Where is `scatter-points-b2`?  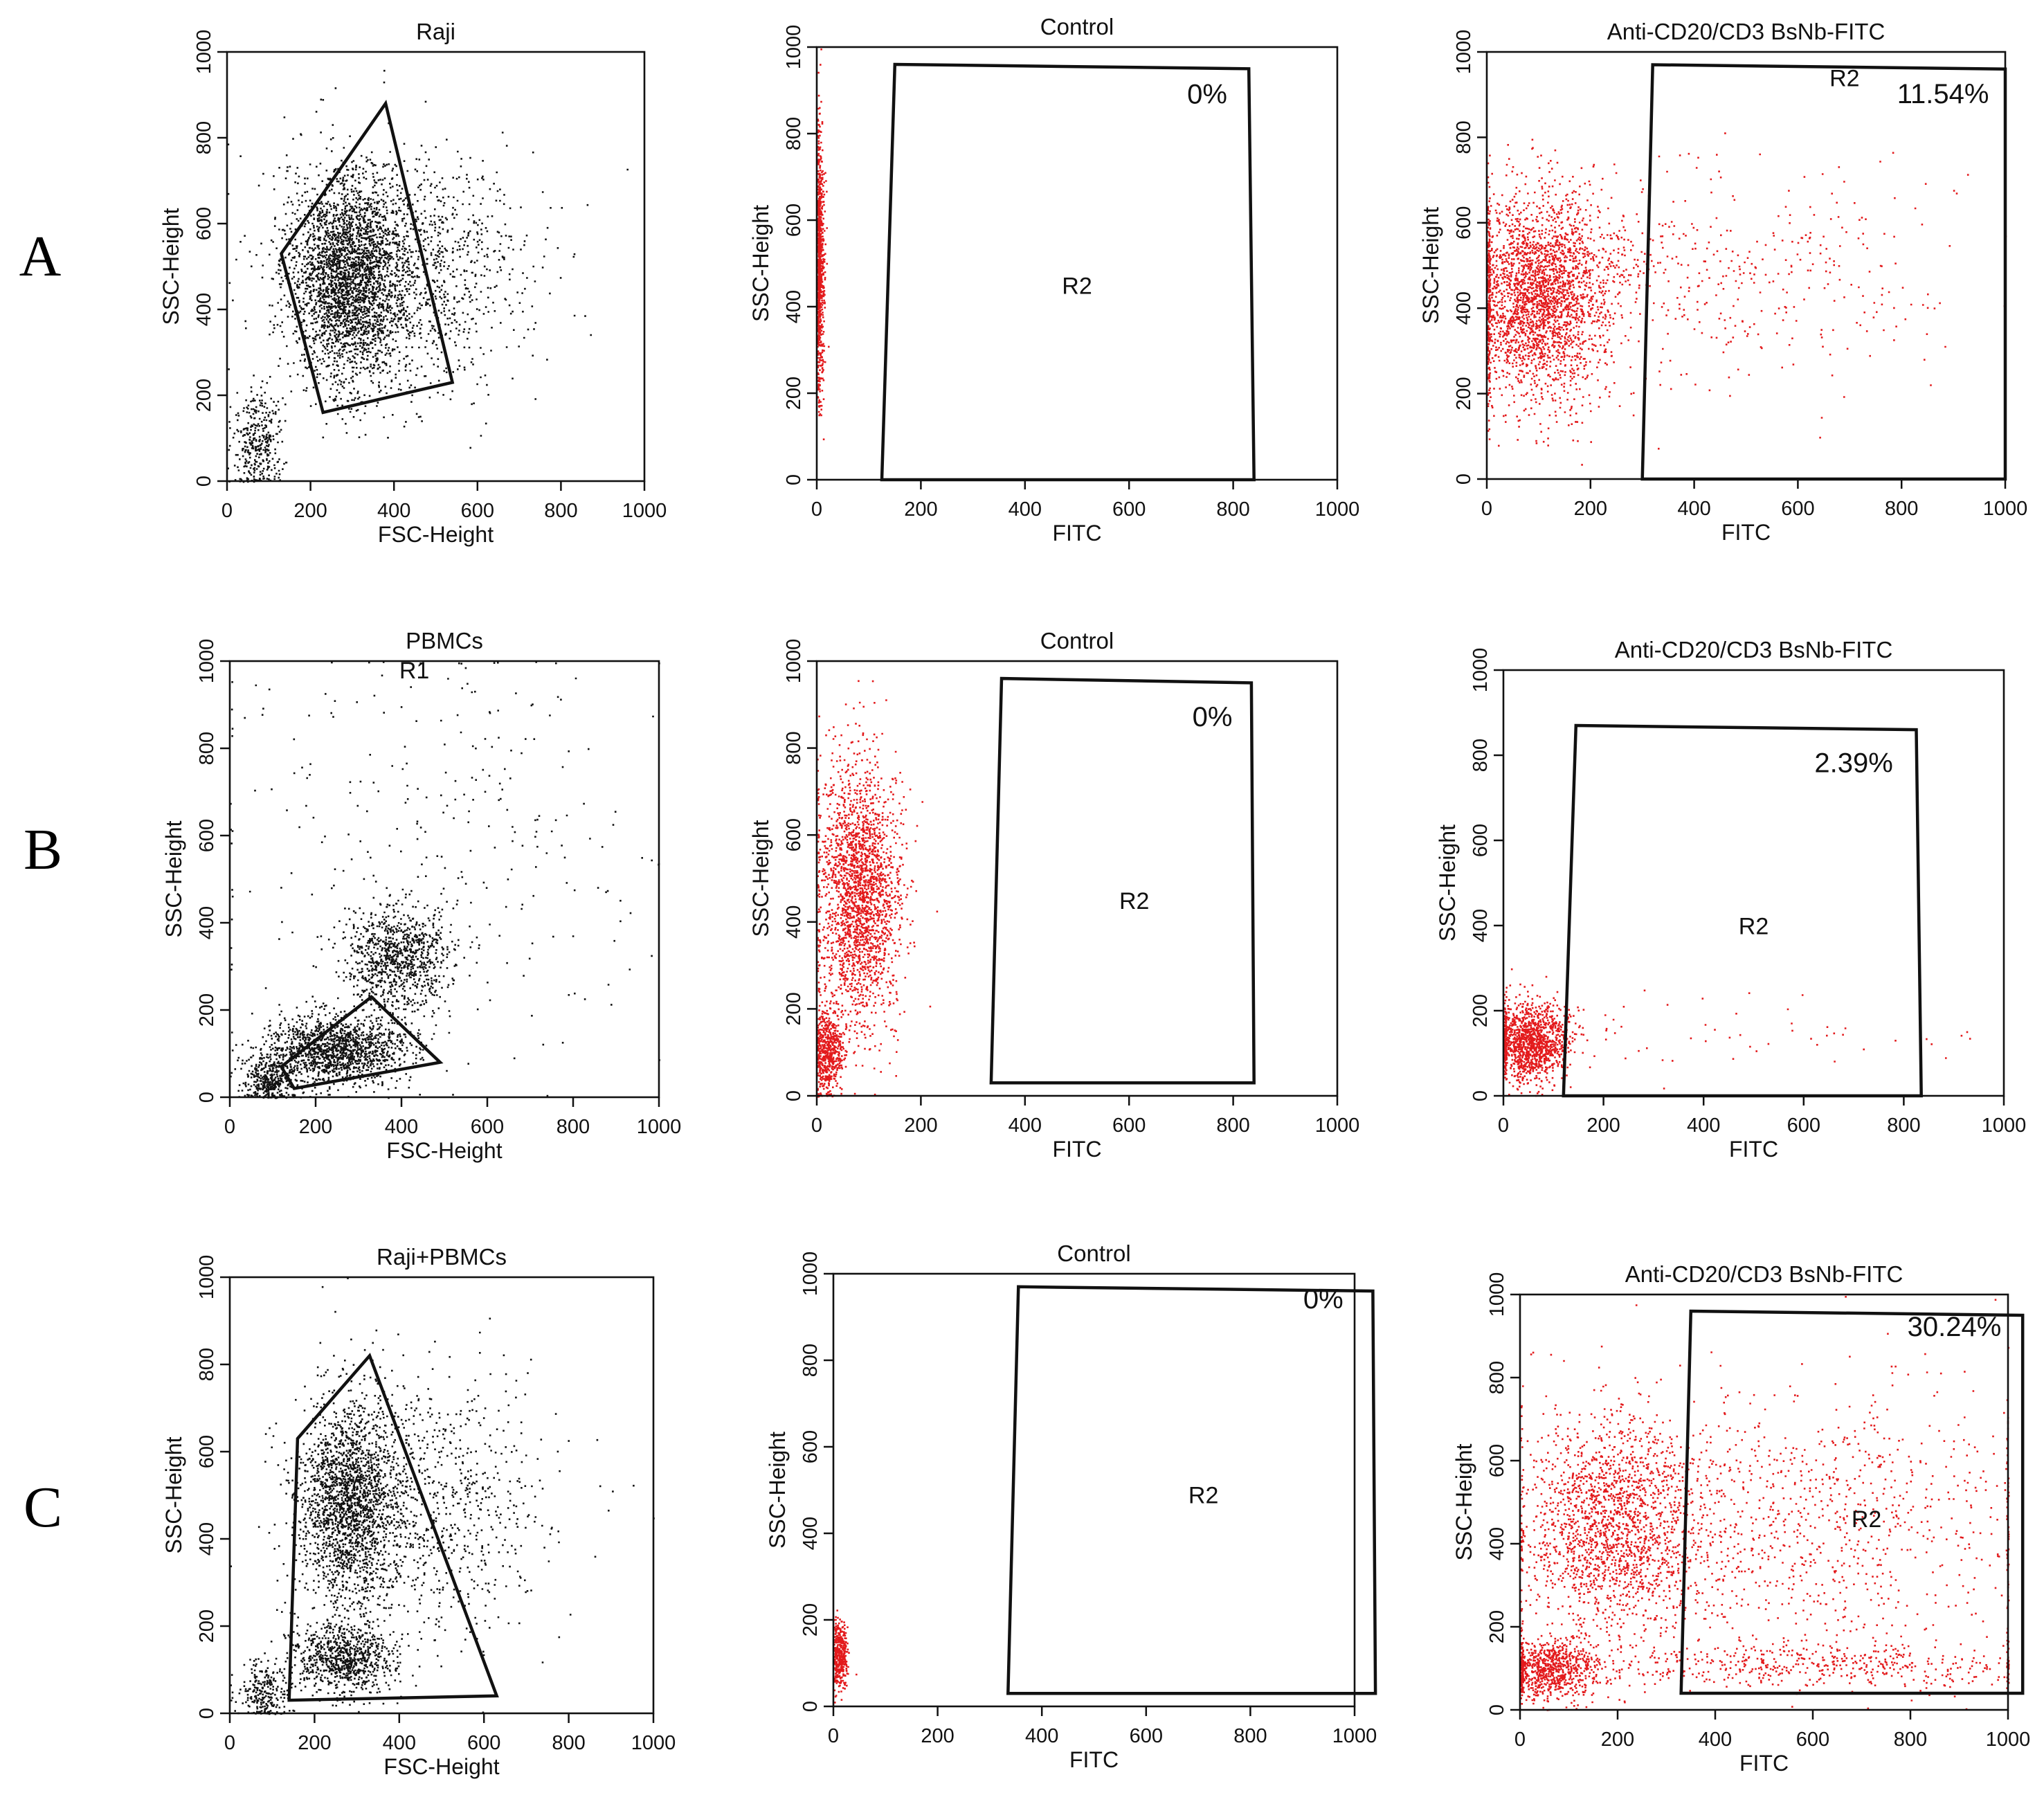
scatter-points-b2 is located at coordinates (878, 889).